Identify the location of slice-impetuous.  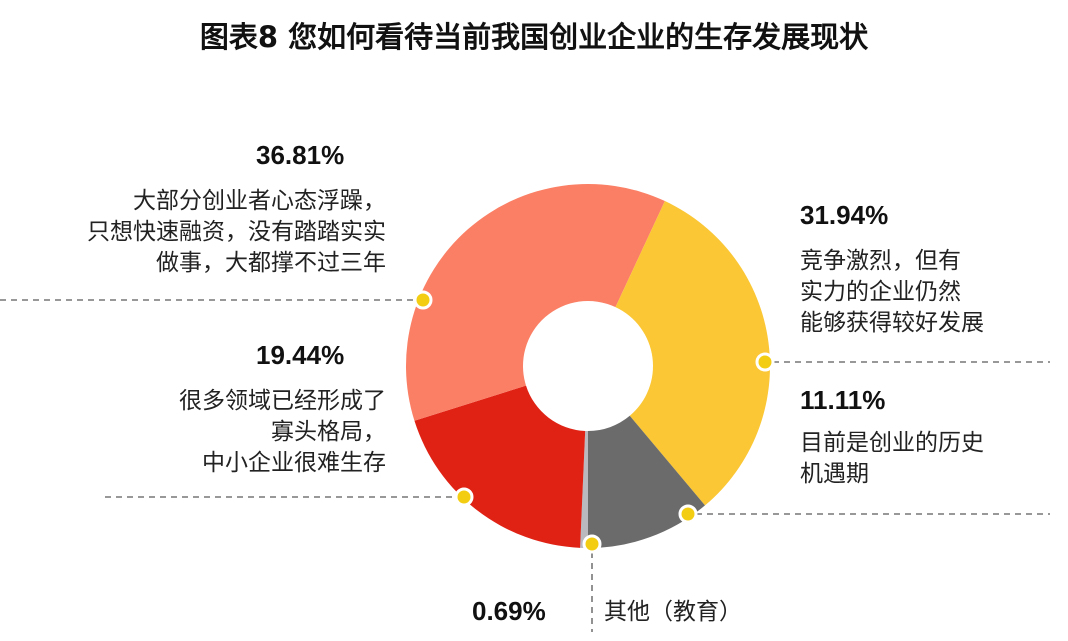
(535, 302).